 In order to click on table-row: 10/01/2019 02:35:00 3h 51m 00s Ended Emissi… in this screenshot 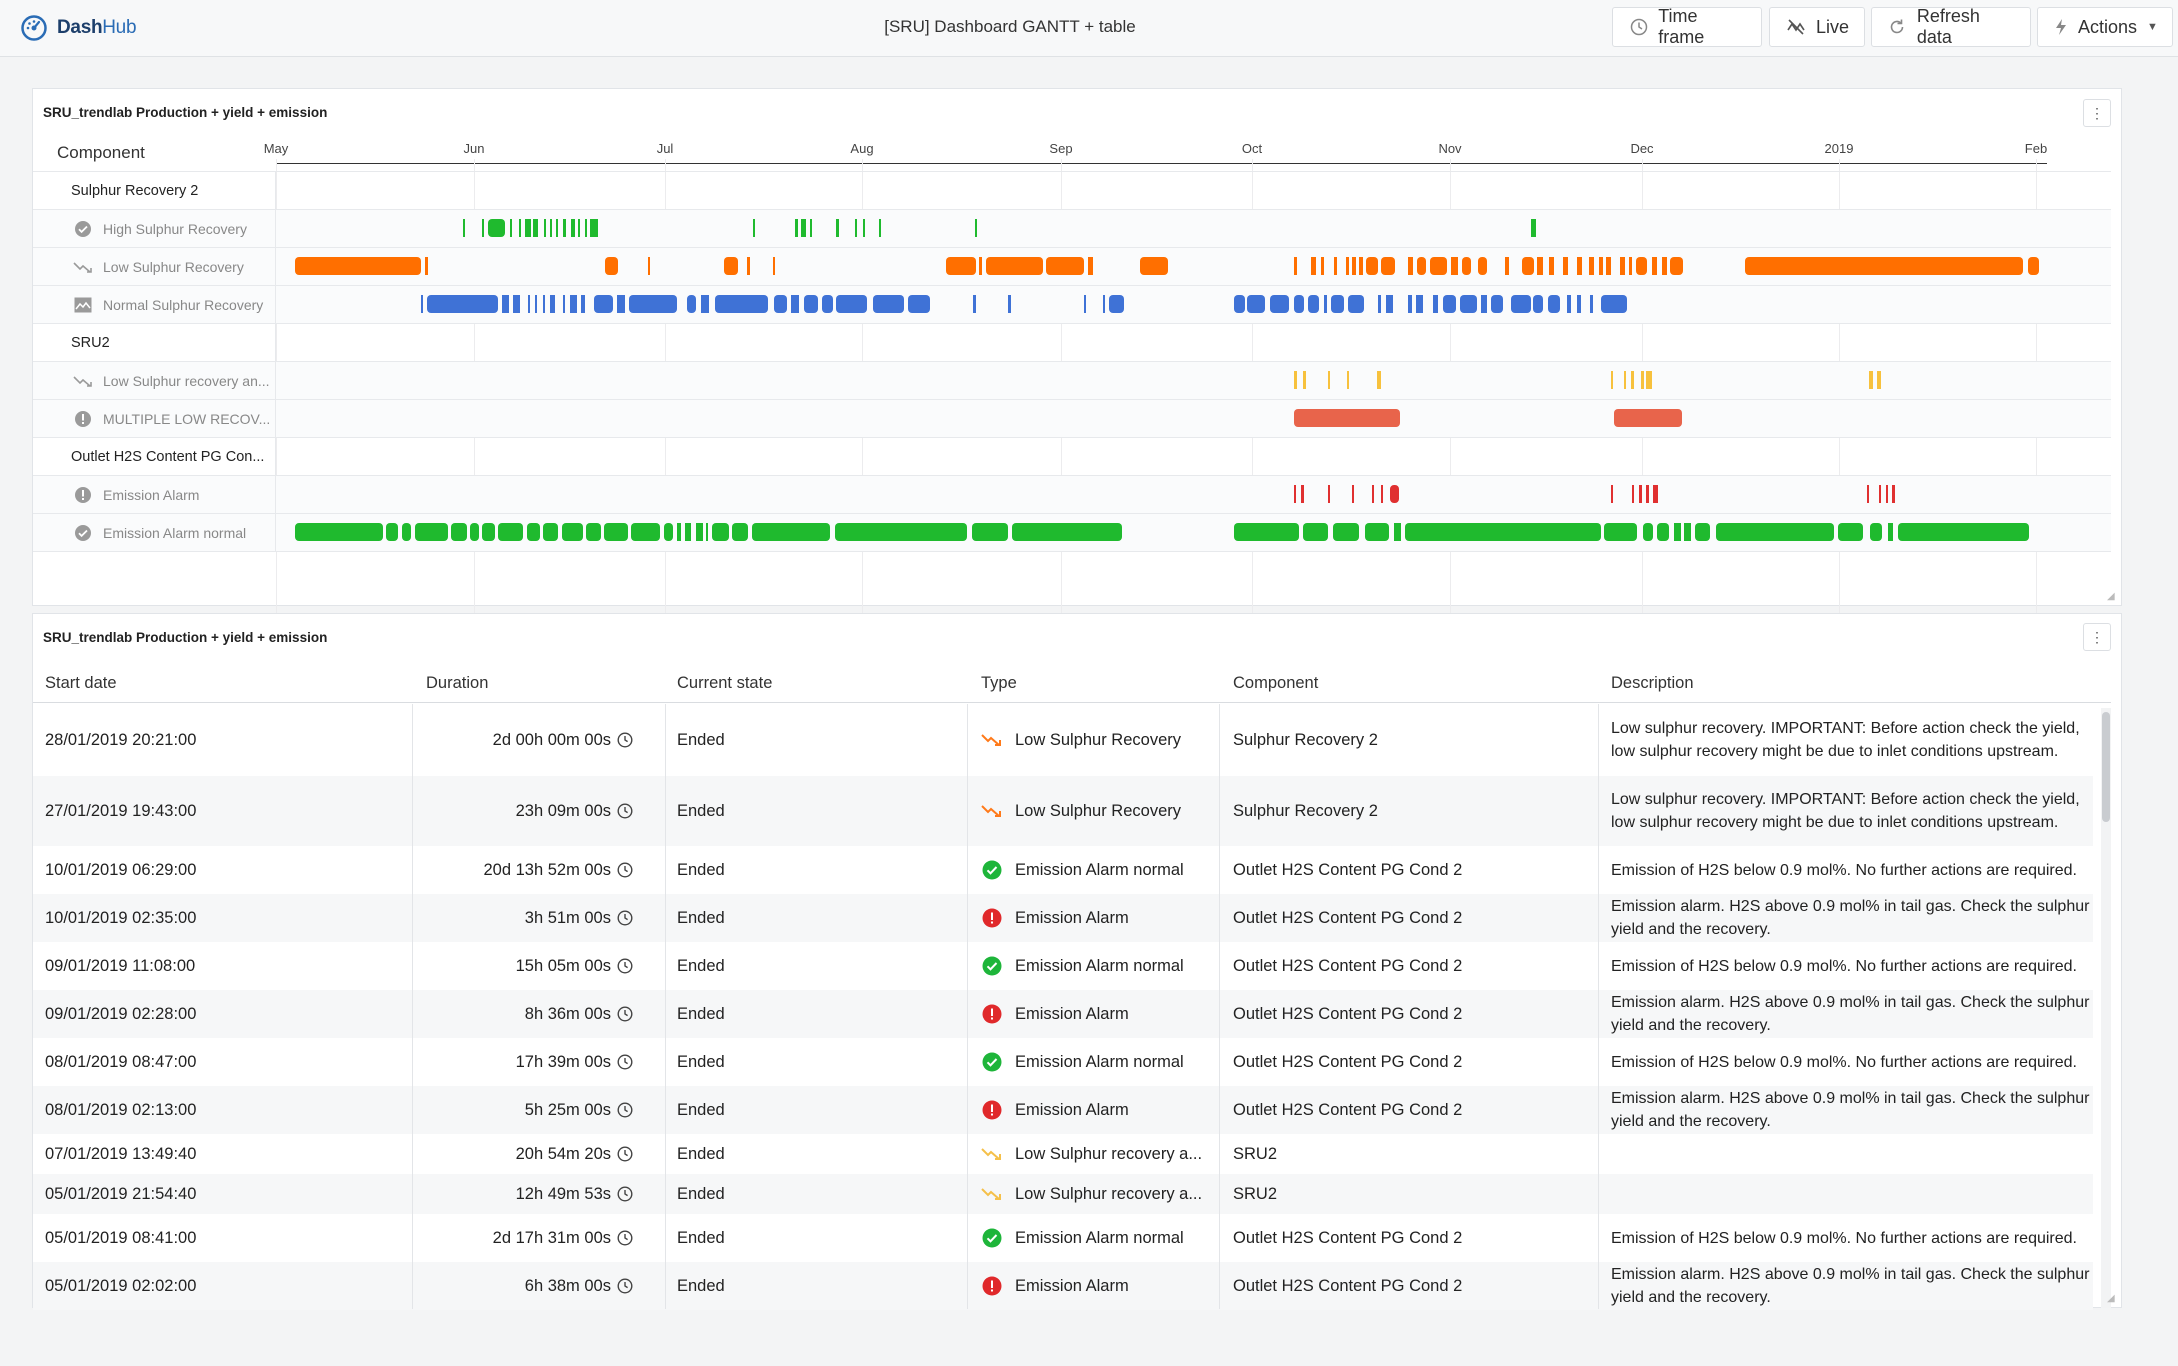, I will do `click(1063, 918)`.